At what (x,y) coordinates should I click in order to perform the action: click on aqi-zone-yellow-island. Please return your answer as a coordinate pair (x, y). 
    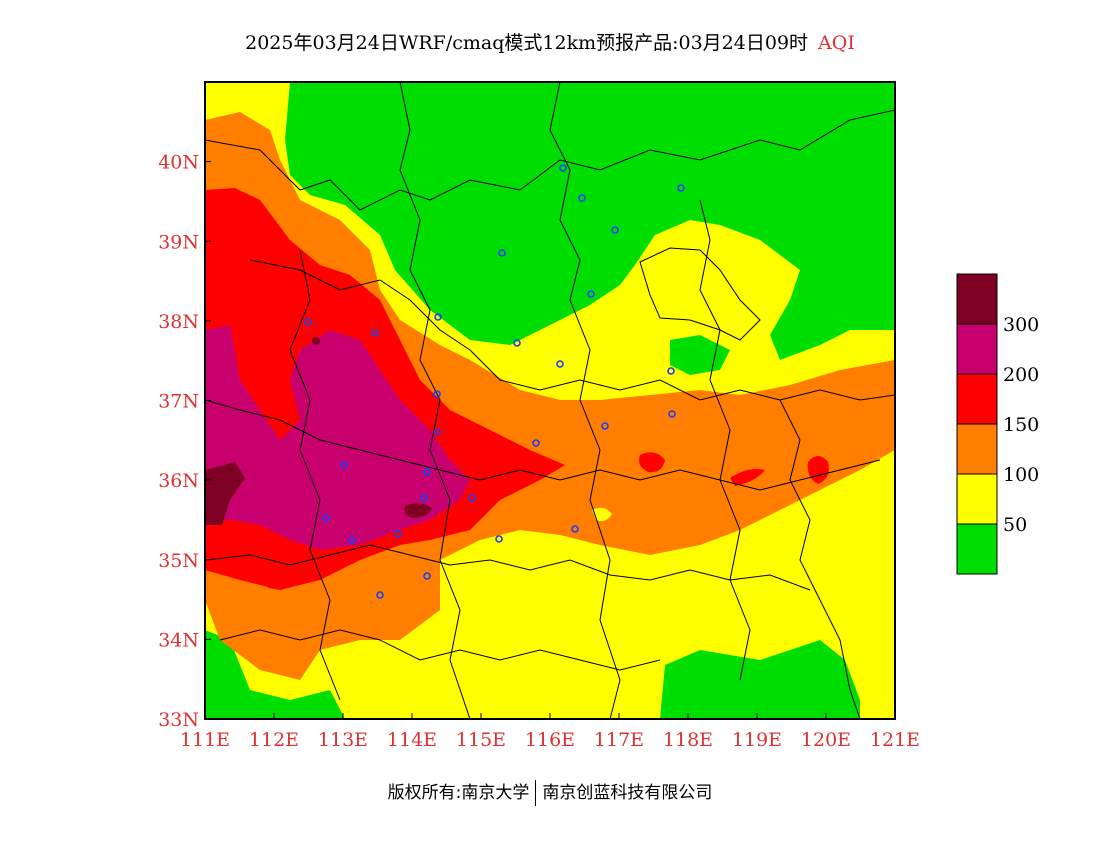
    Looking at the image, I should click on (602, 514).